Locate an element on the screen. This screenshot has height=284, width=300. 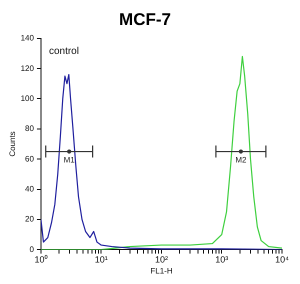
x-tick-label: 10² is located at coordinates (161, 259).